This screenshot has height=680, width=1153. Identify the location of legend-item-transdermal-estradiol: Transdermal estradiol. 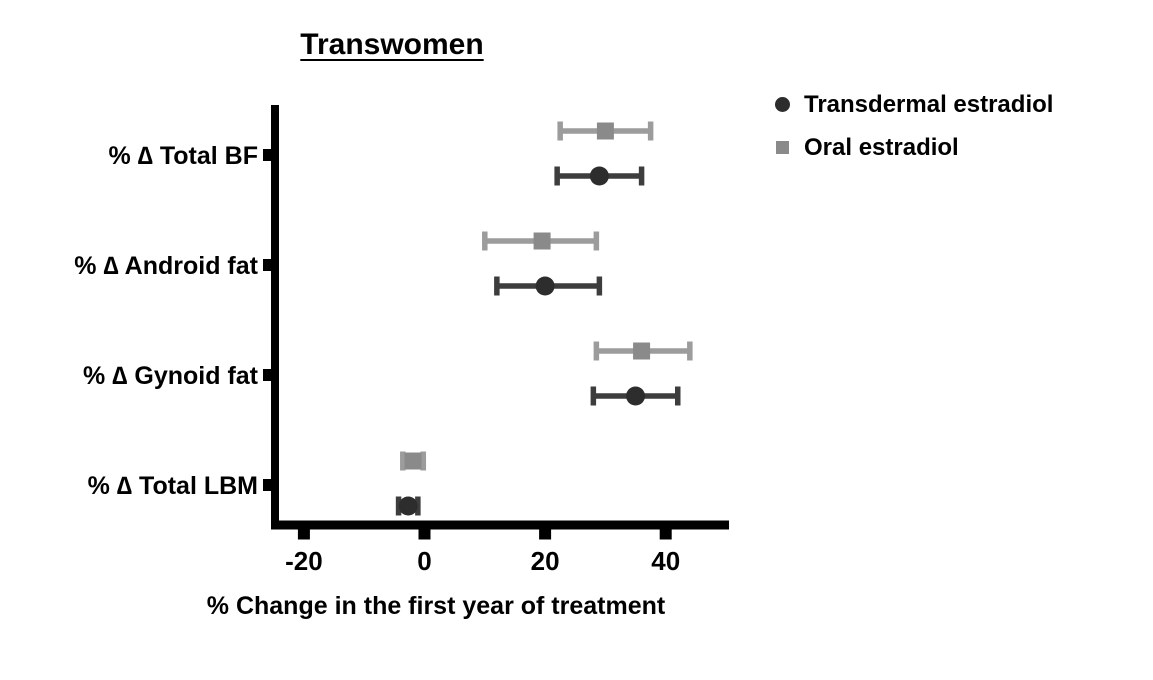
(913, 104).